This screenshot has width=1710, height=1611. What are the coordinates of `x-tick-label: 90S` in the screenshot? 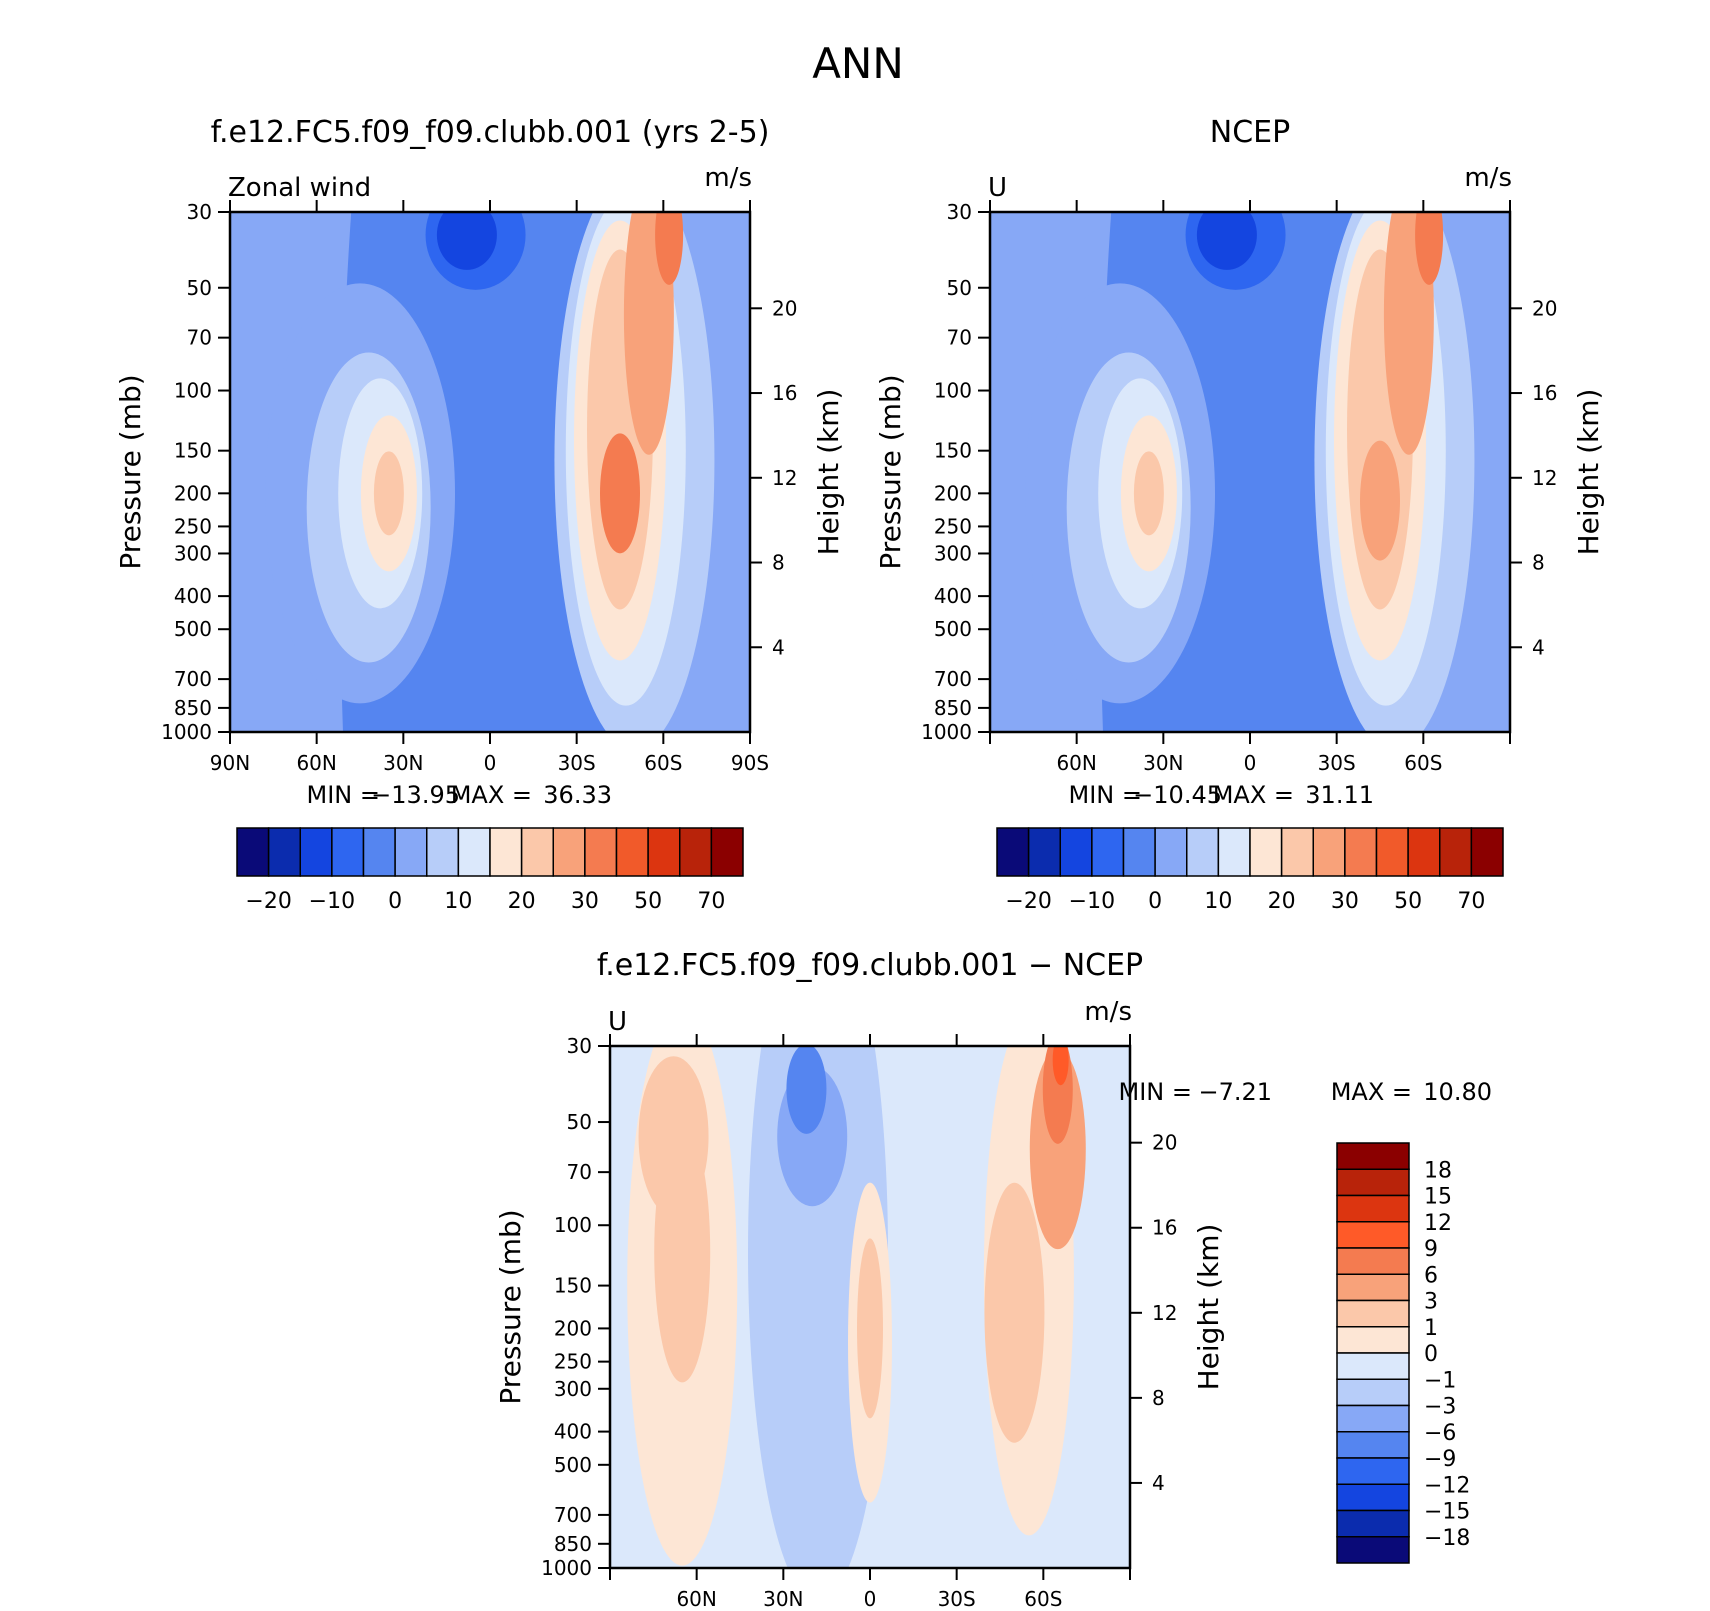 It's located at (750, 763).